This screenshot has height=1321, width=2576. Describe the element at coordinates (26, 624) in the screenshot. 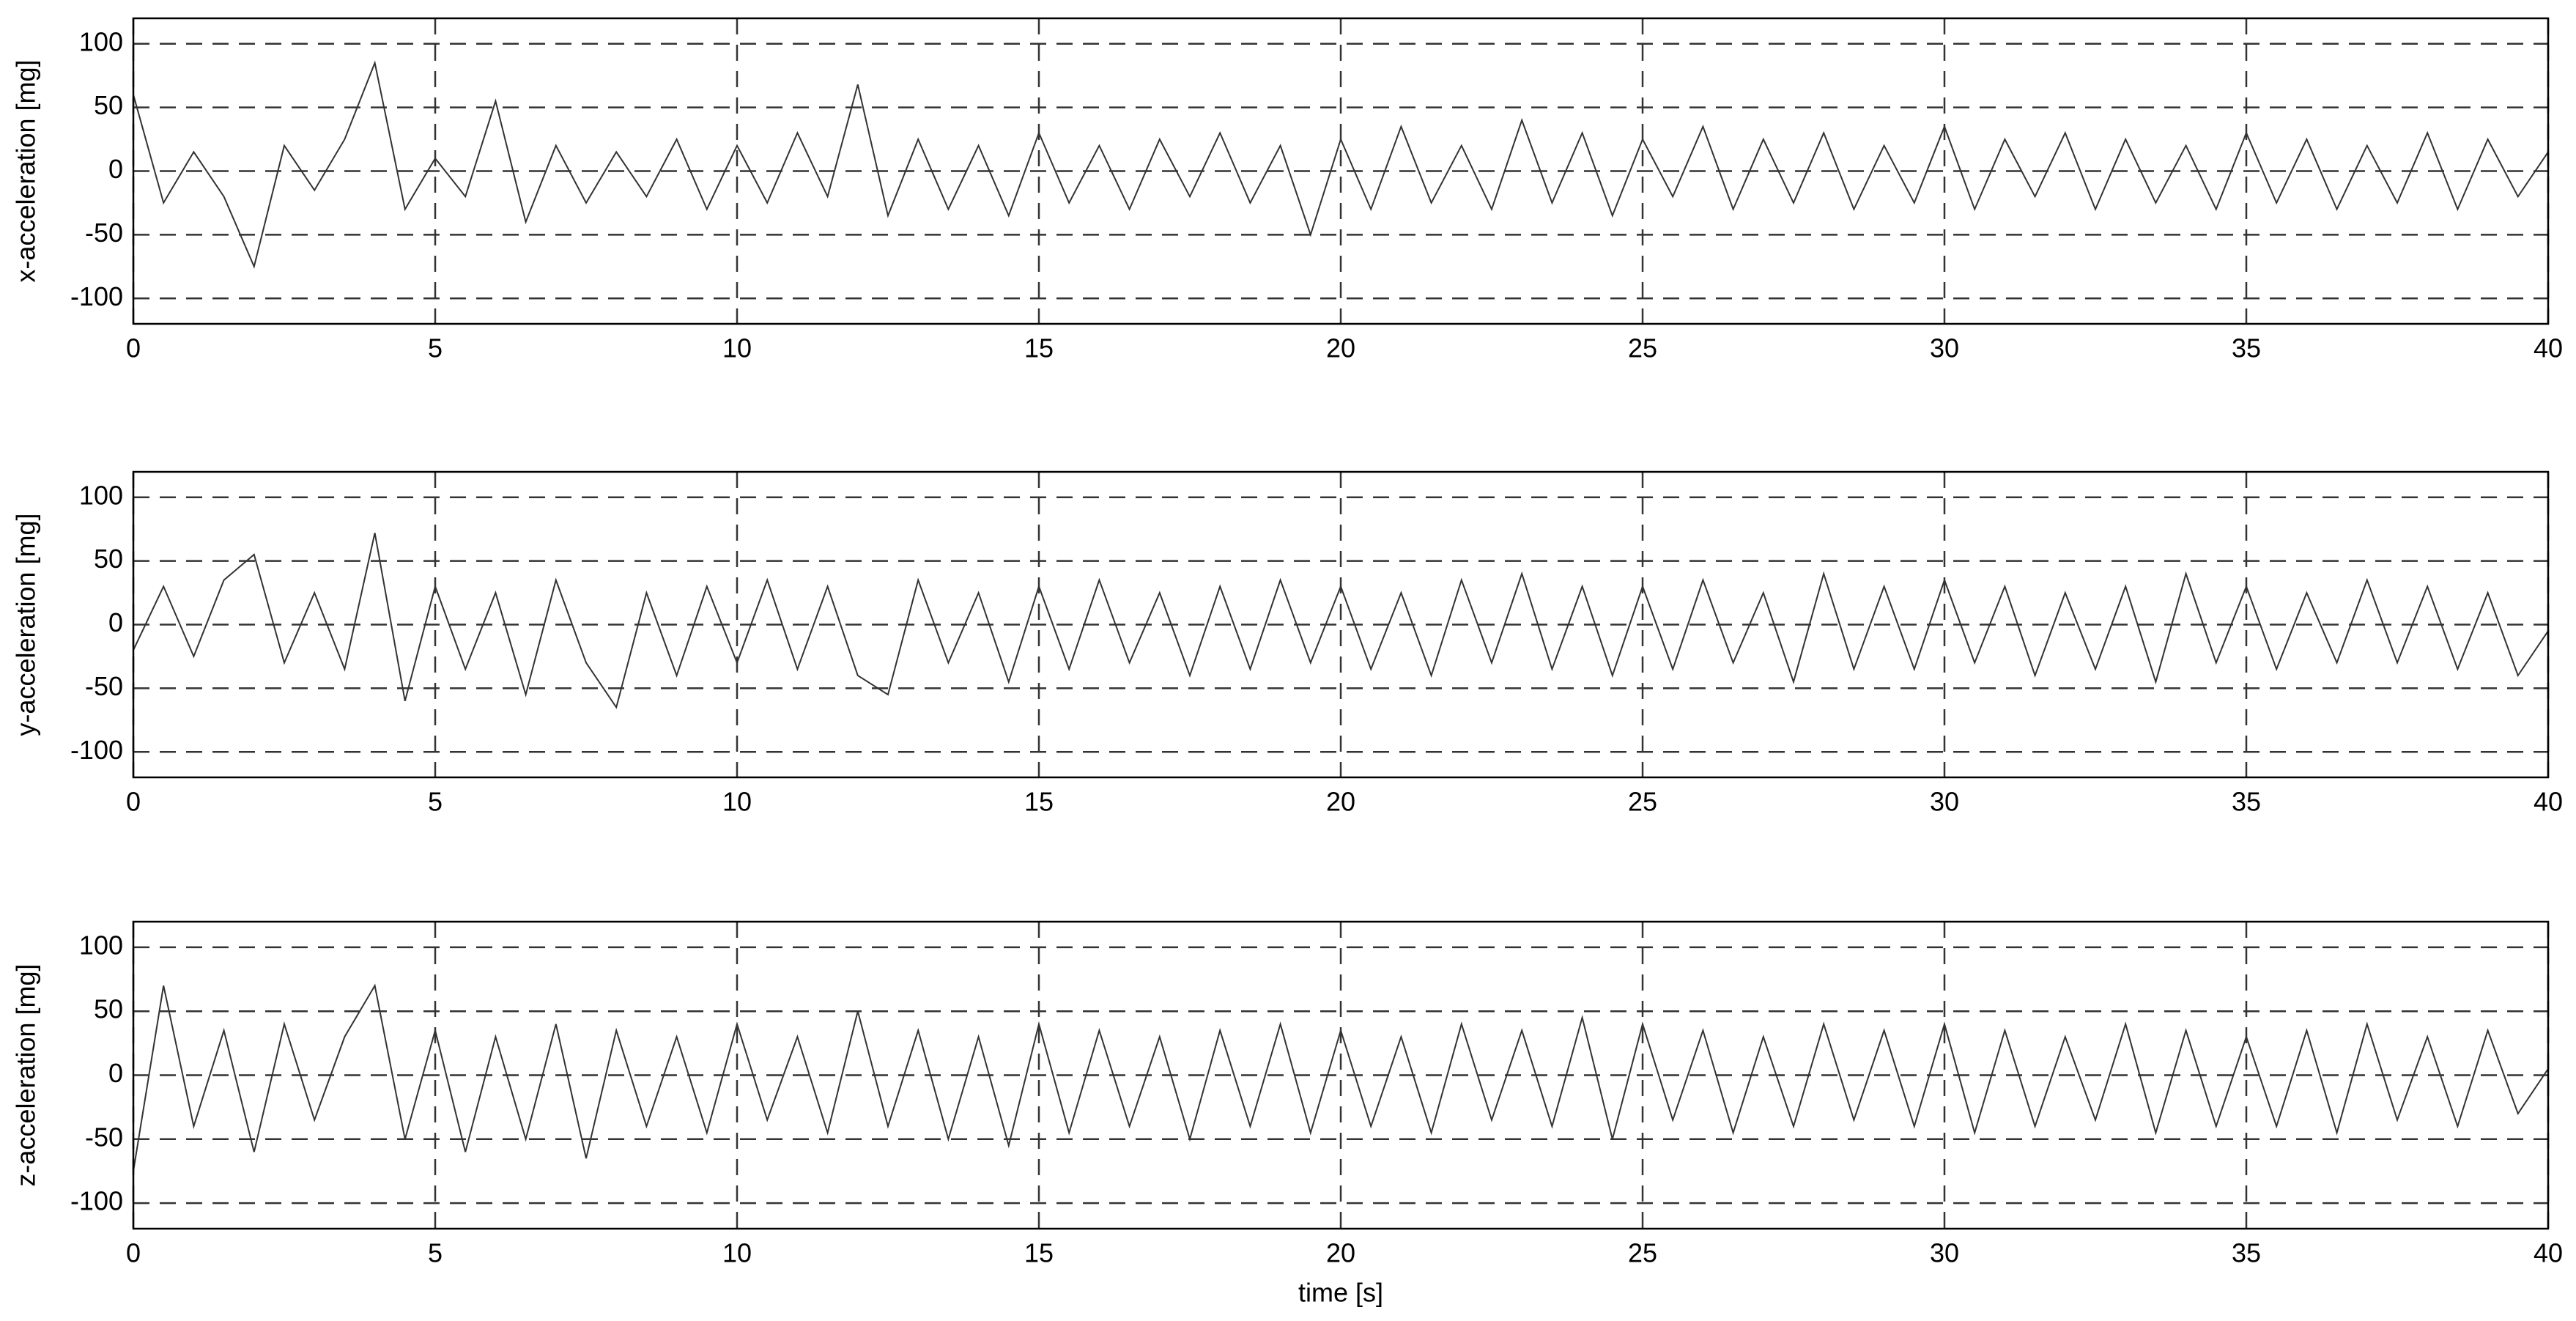

I see `y-axis-label: y-acceleration [mg]` at that location.